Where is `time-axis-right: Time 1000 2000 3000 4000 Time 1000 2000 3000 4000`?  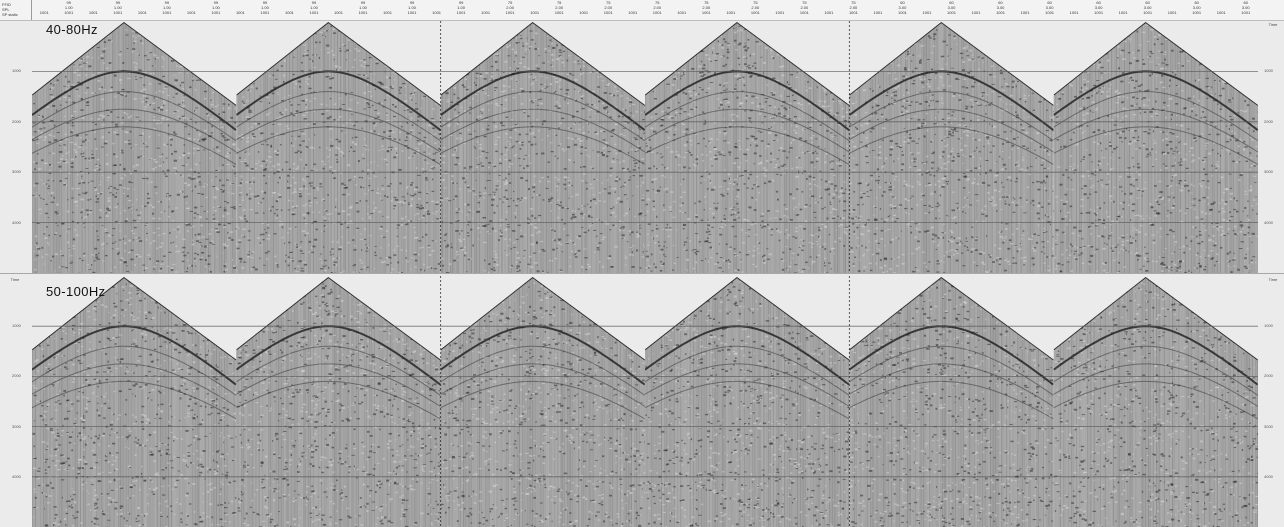 time-axis-right: Time 1000 2000 3000 4000 Time 1000 2000 3000 4000 is located at coordinates (1271, 274).